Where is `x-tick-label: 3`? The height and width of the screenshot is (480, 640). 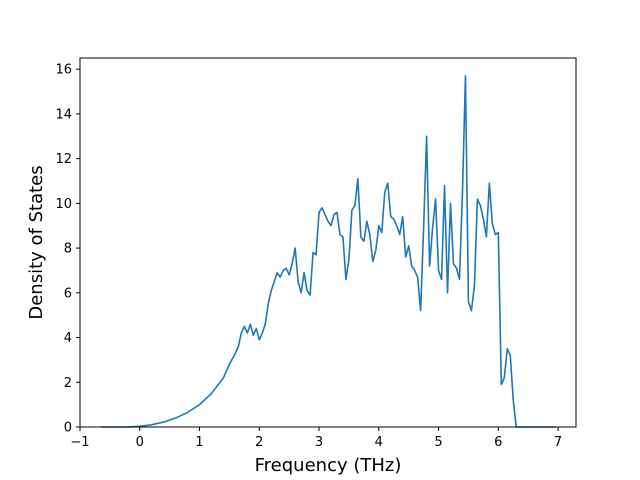 x-tick-label: 3 is located at coordinates (319, 442).